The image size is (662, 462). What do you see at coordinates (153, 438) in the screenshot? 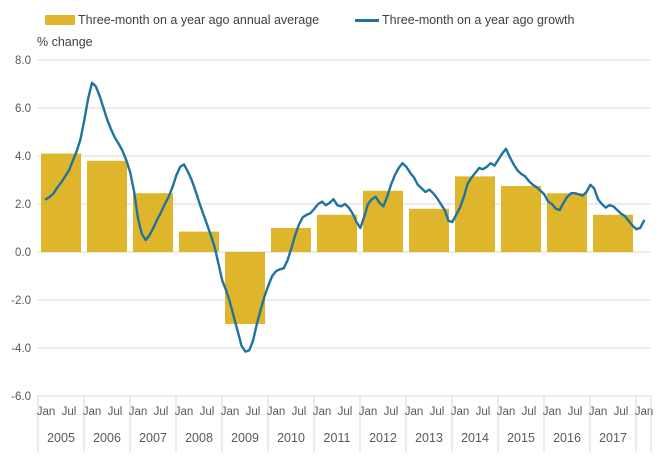
I see `year-label: 2007` at bounding box center [153, 438].